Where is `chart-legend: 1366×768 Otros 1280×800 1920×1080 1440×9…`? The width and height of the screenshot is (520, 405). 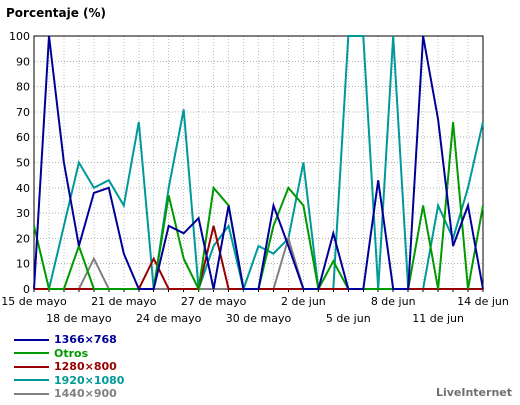 chart-legend: 1366×768 Otros 1280×800 1920×1080 1440×9… is located at coordinates (69, 367).